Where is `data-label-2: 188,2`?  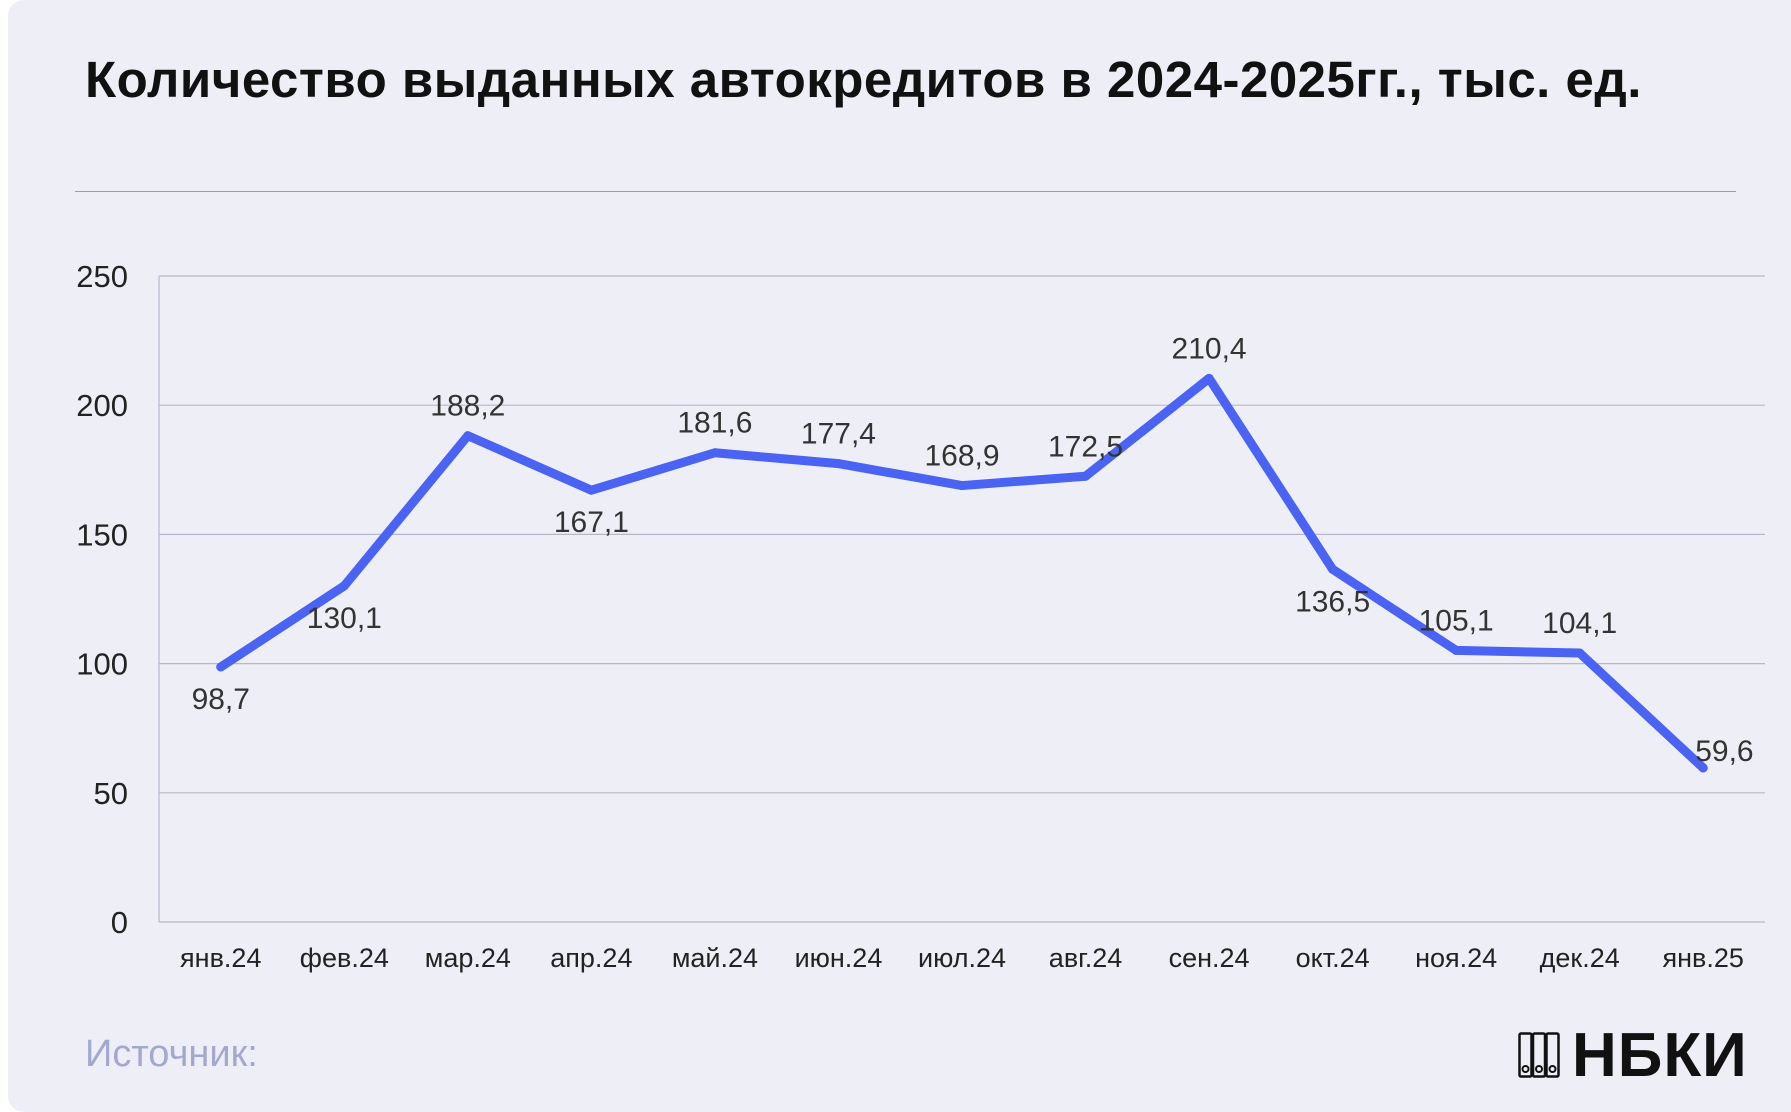
data-label-2: 188,2 is located at coordinates (467, 406).